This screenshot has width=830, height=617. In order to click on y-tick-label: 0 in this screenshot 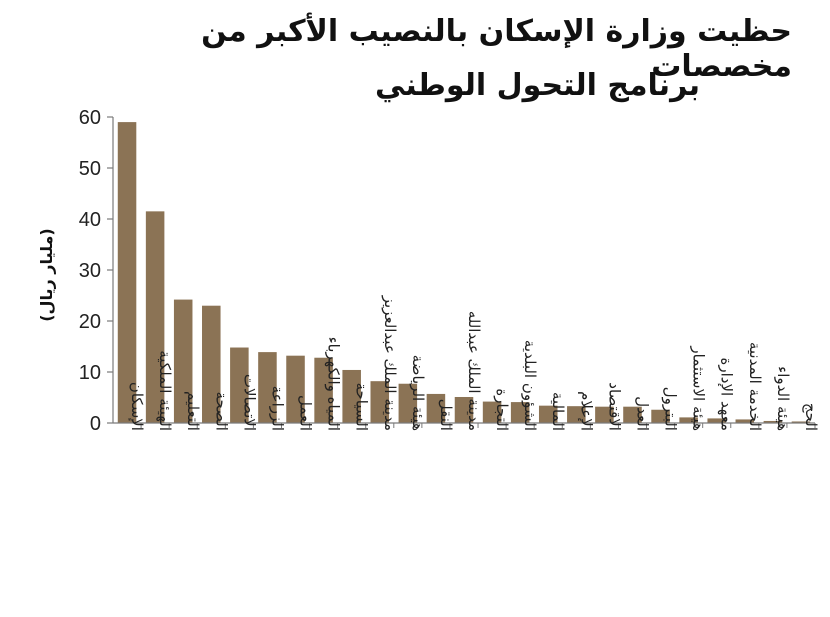, I will do `click(95, 424)`.